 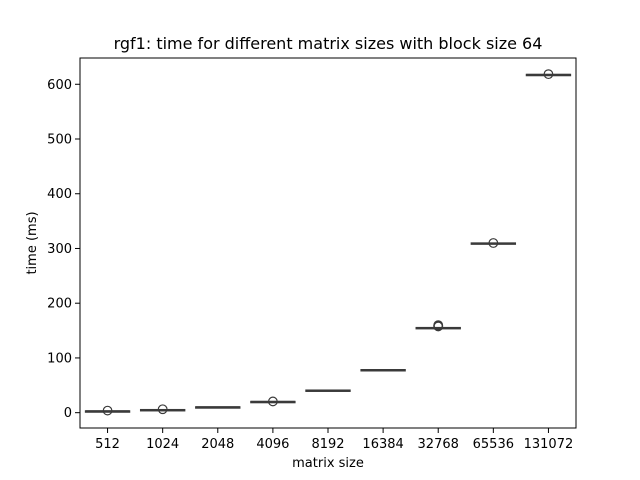 I want to click on x-tick-label: 2048, so click(x=217, y=444).